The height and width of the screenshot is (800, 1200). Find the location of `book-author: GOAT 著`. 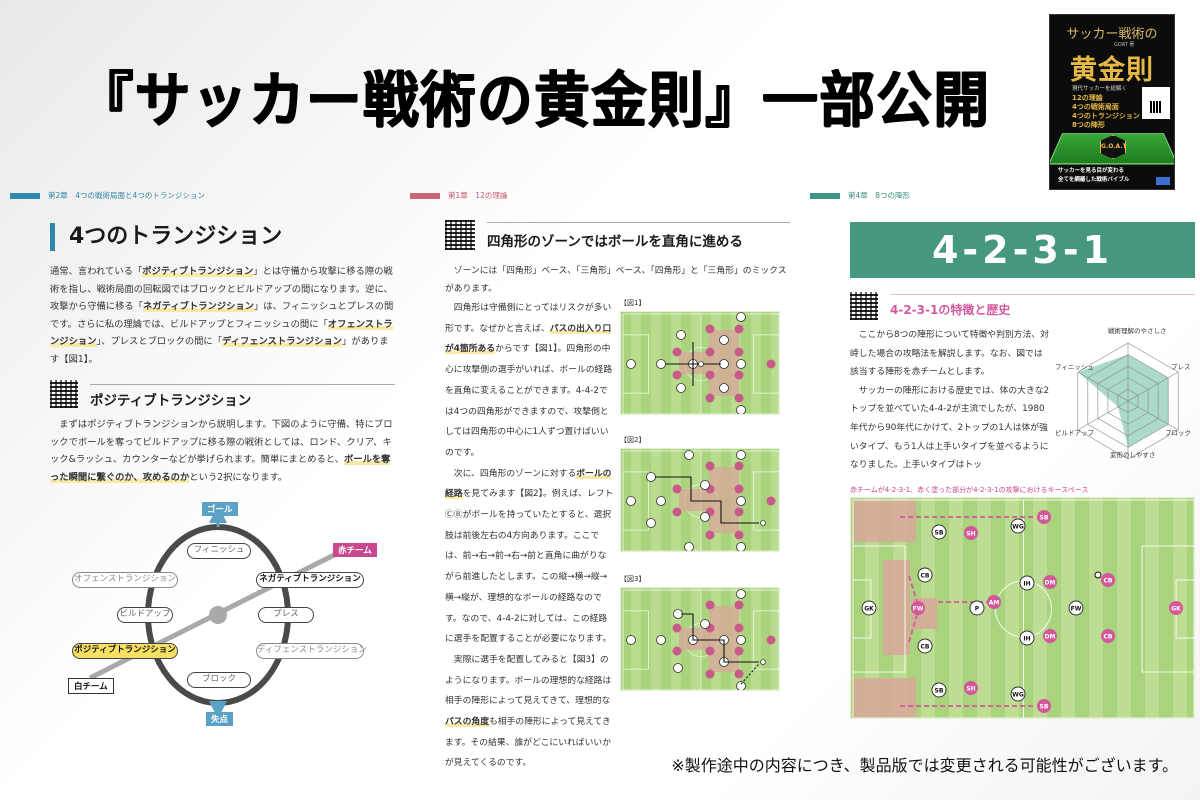

book-author: GOAT 著 is located at coordinates (1124, 45).